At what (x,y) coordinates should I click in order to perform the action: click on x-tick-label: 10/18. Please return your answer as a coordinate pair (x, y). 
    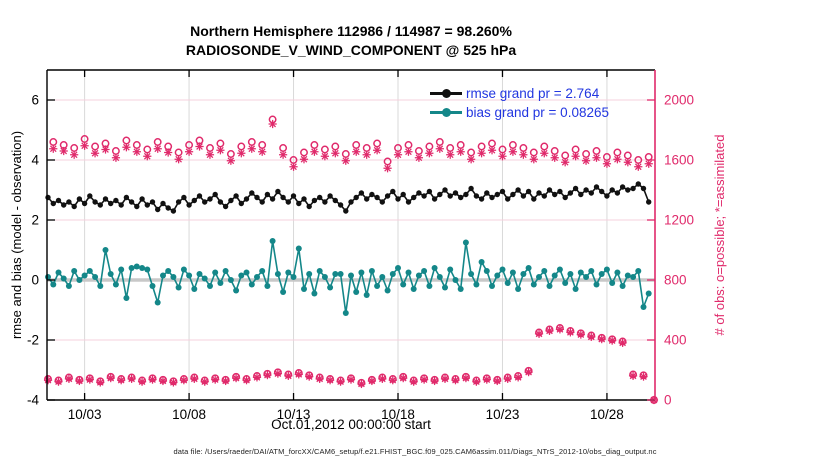
    Looking at the image, I should click on (398, 414).